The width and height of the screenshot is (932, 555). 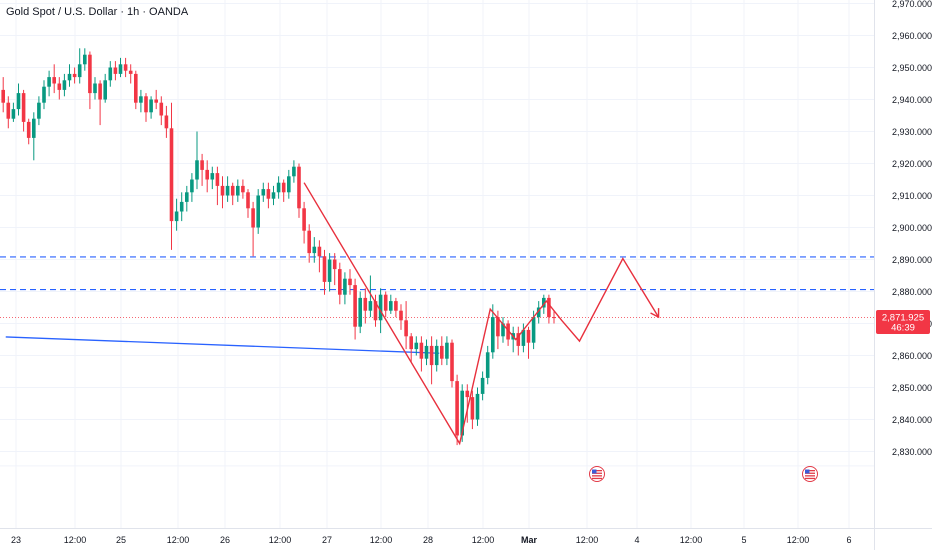 I want to click on price-tick-label: 2,860.000, so click(x=912, y=356).